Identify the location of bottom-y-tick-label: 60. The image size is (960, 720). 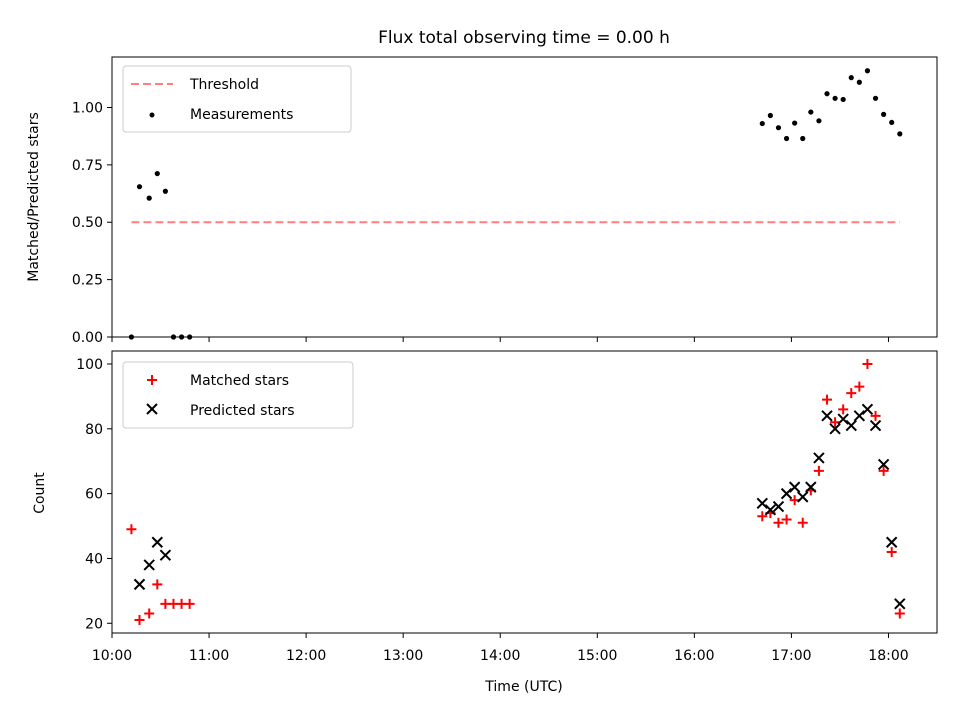
(94, 495).